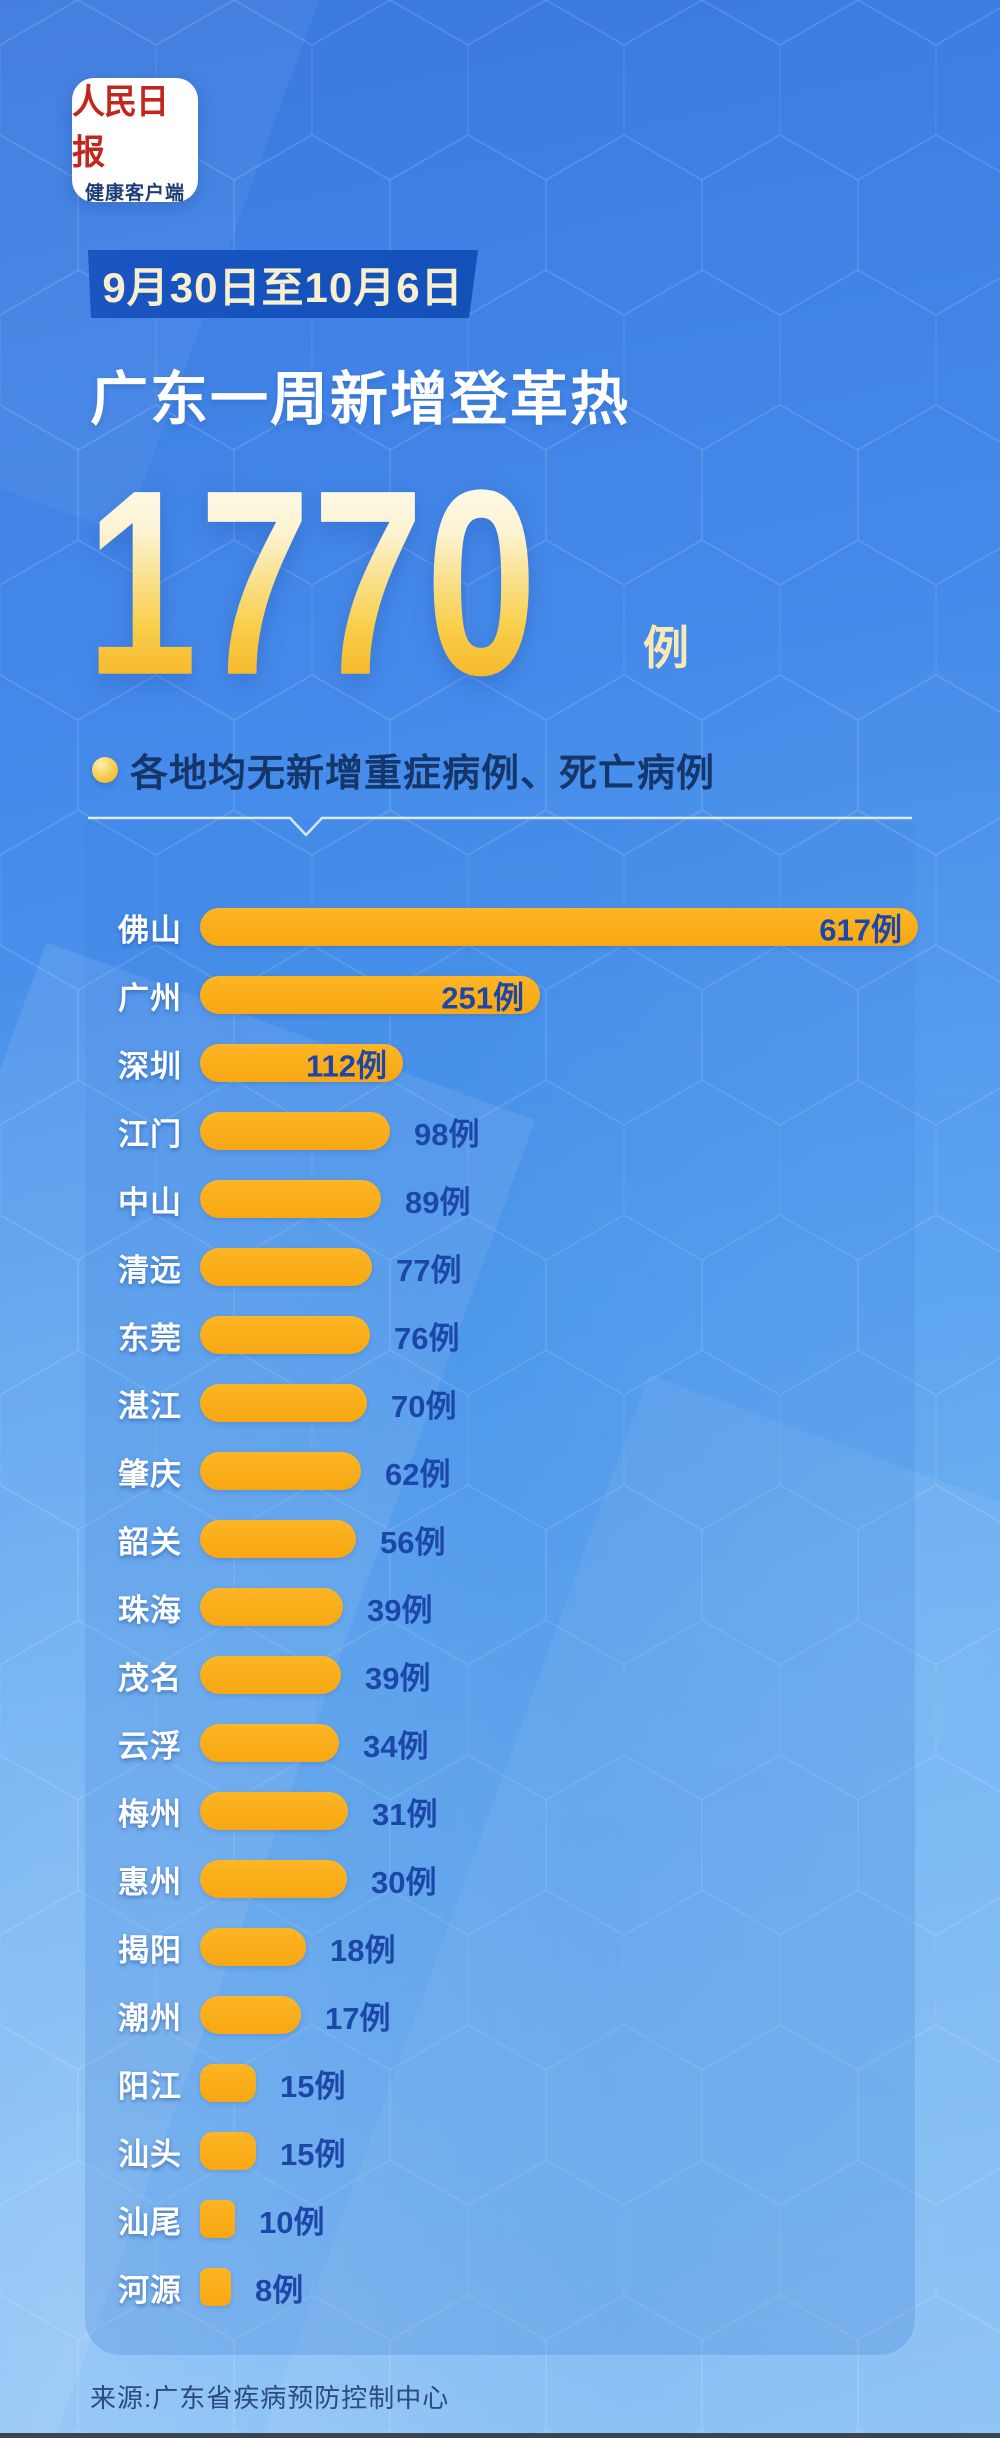 The image size is (1000, 2438). What do you see at coordinates (346, 1066) in the screenshot?
I see `bar-value: 112例` at bounding box center [346, 1066].